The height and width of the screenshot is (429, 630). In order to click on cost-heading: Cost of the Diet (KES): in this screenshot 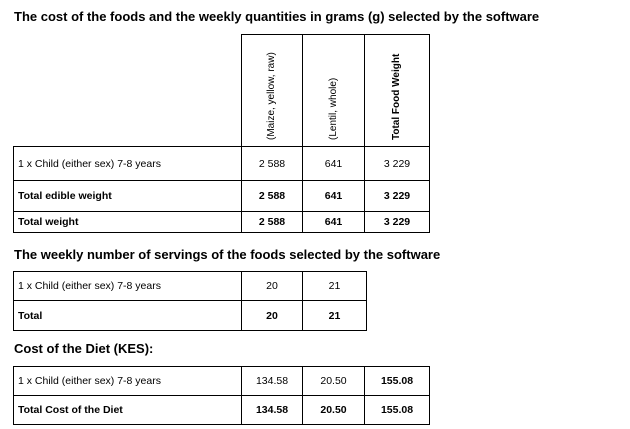, I will do `click(84, 348)`.